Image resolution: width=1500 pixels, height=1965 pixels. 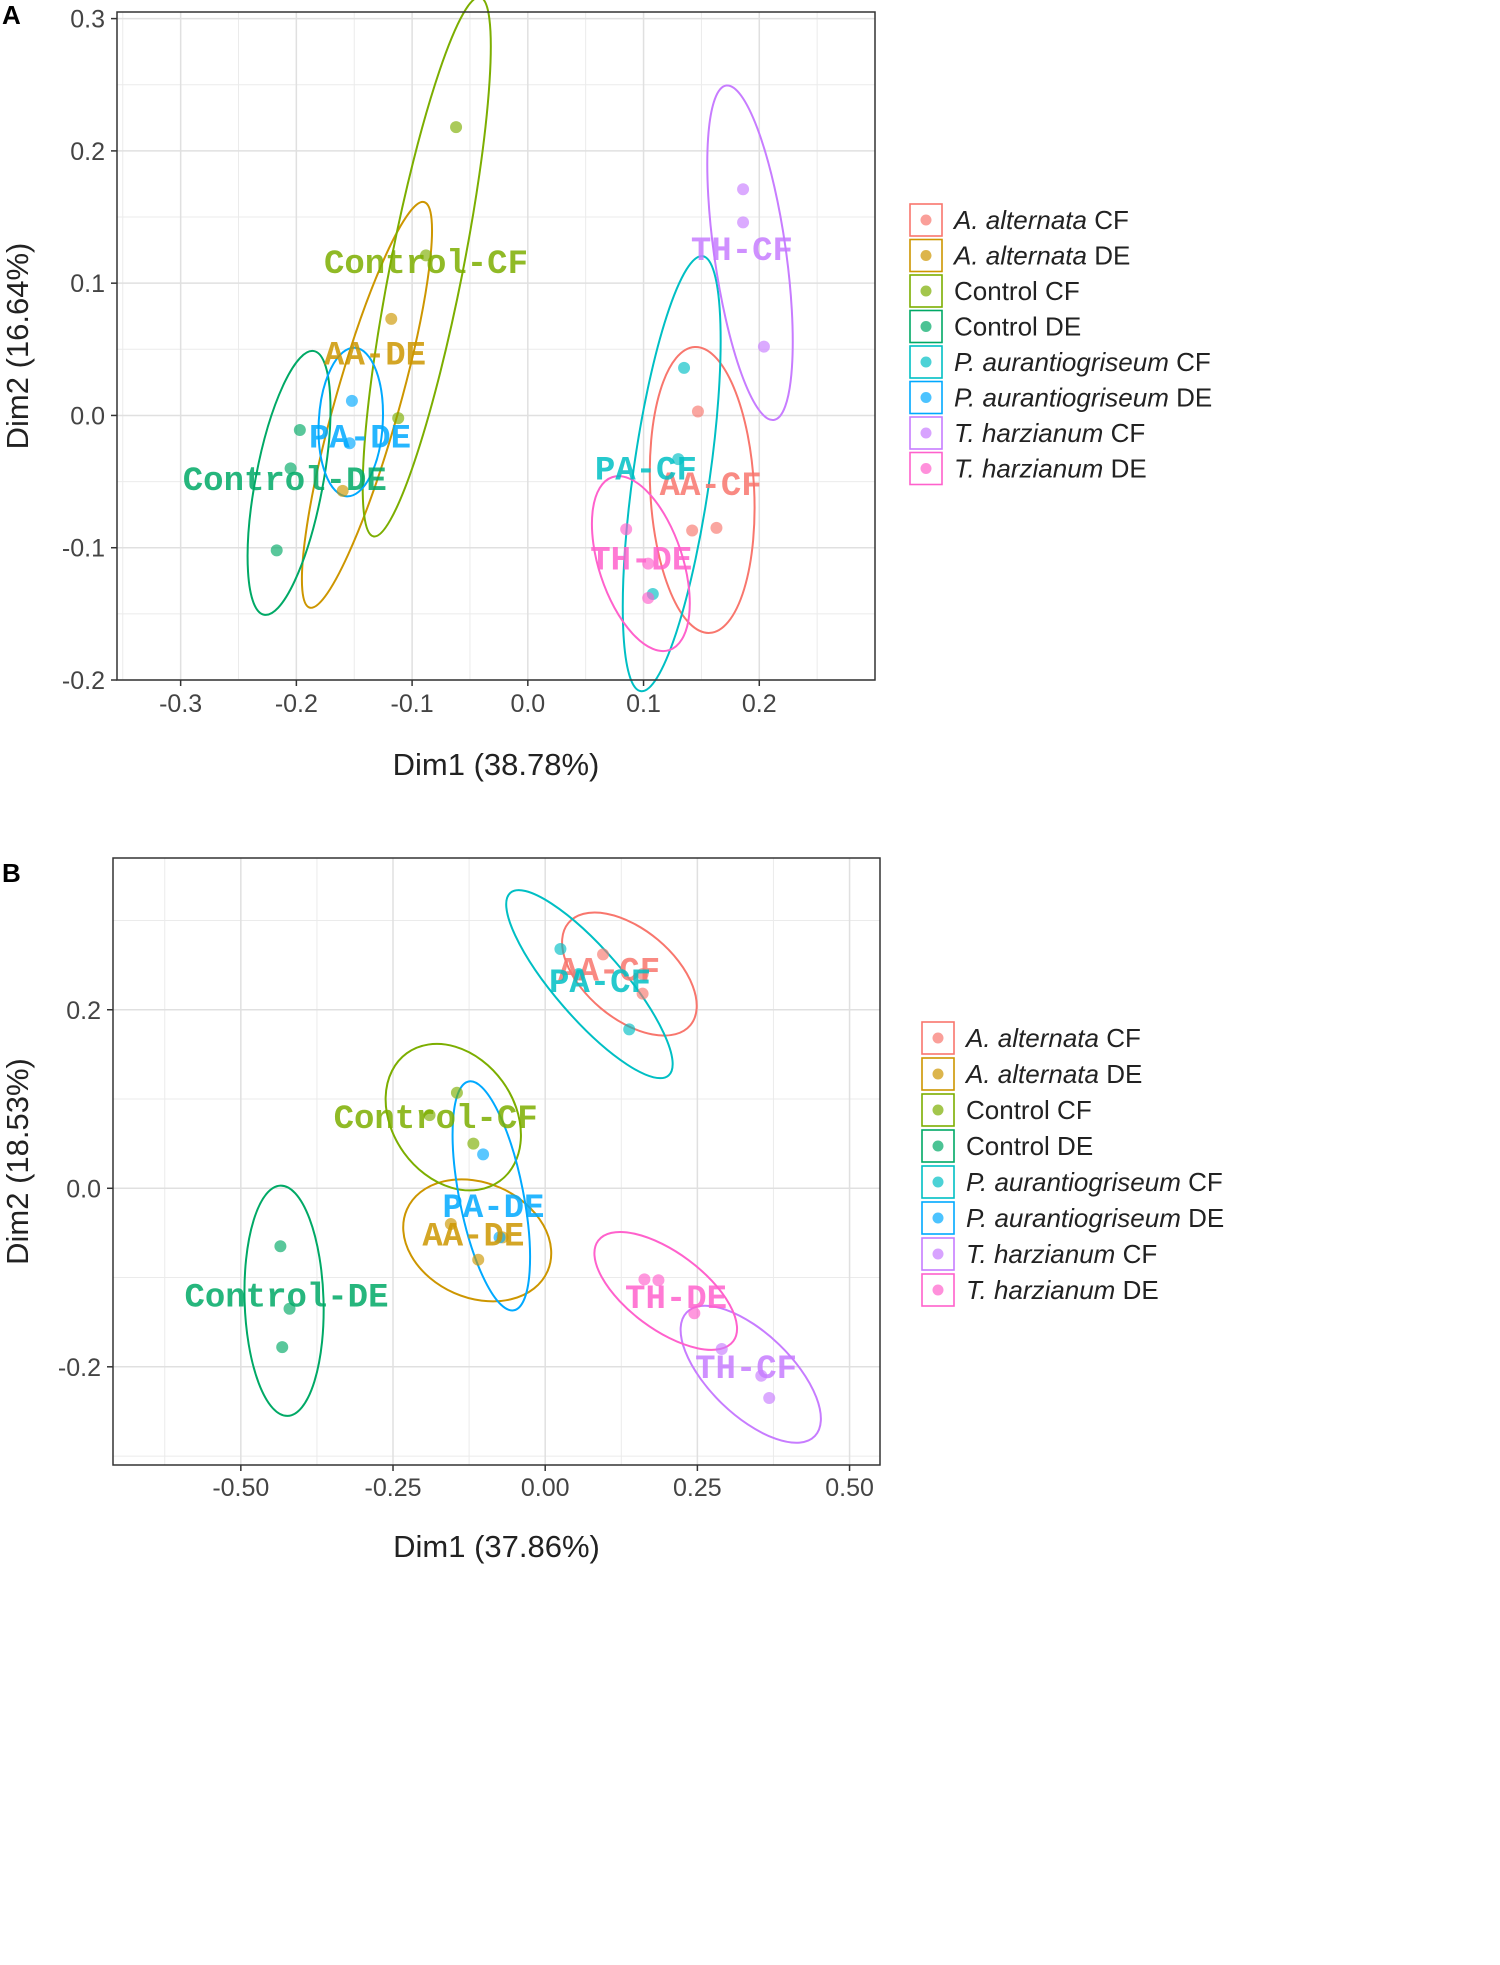 I want to click on legend-key, so click(x=938, y=1074).